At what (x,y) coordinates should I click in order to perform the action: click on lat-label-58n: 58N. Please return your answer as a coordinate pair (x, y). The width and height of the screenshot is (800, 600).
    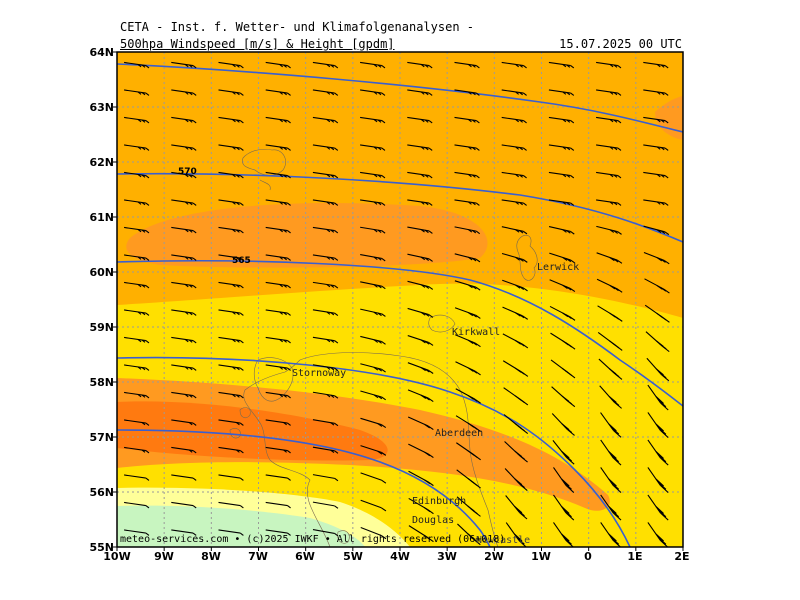
    Looking at the image, I should click on (101, 382).